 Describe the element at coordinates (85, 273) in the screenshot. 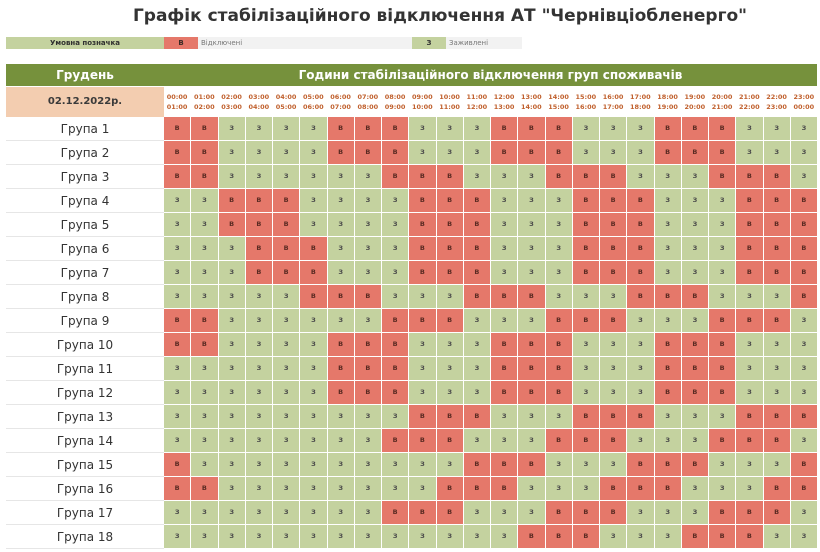

I see `group-name: Група 7` at that location.